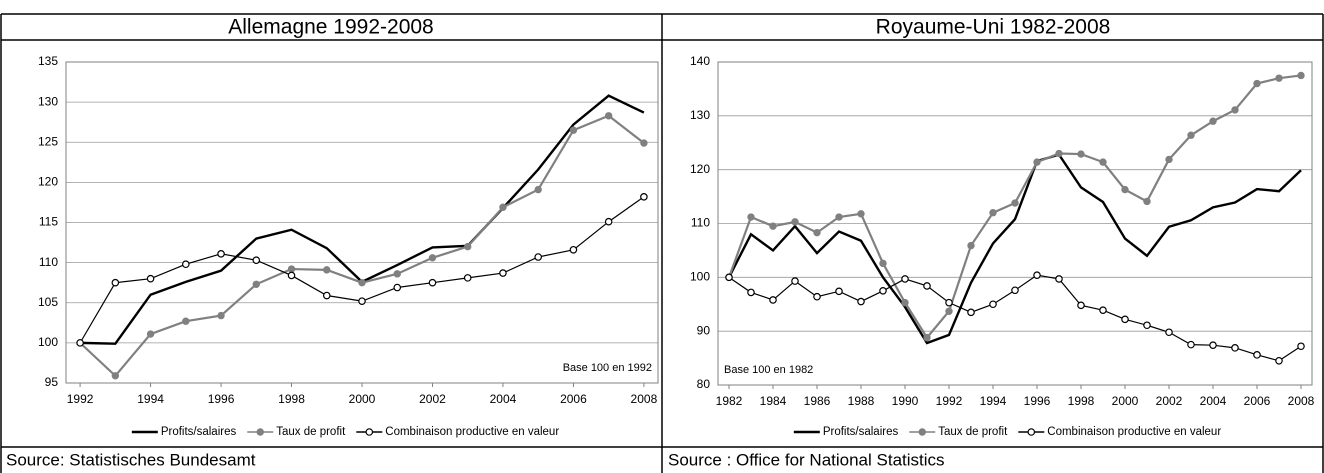 This screenshot has width=1324, height=473. I want to click on x-tick-label: 2006, so click(573, 399).